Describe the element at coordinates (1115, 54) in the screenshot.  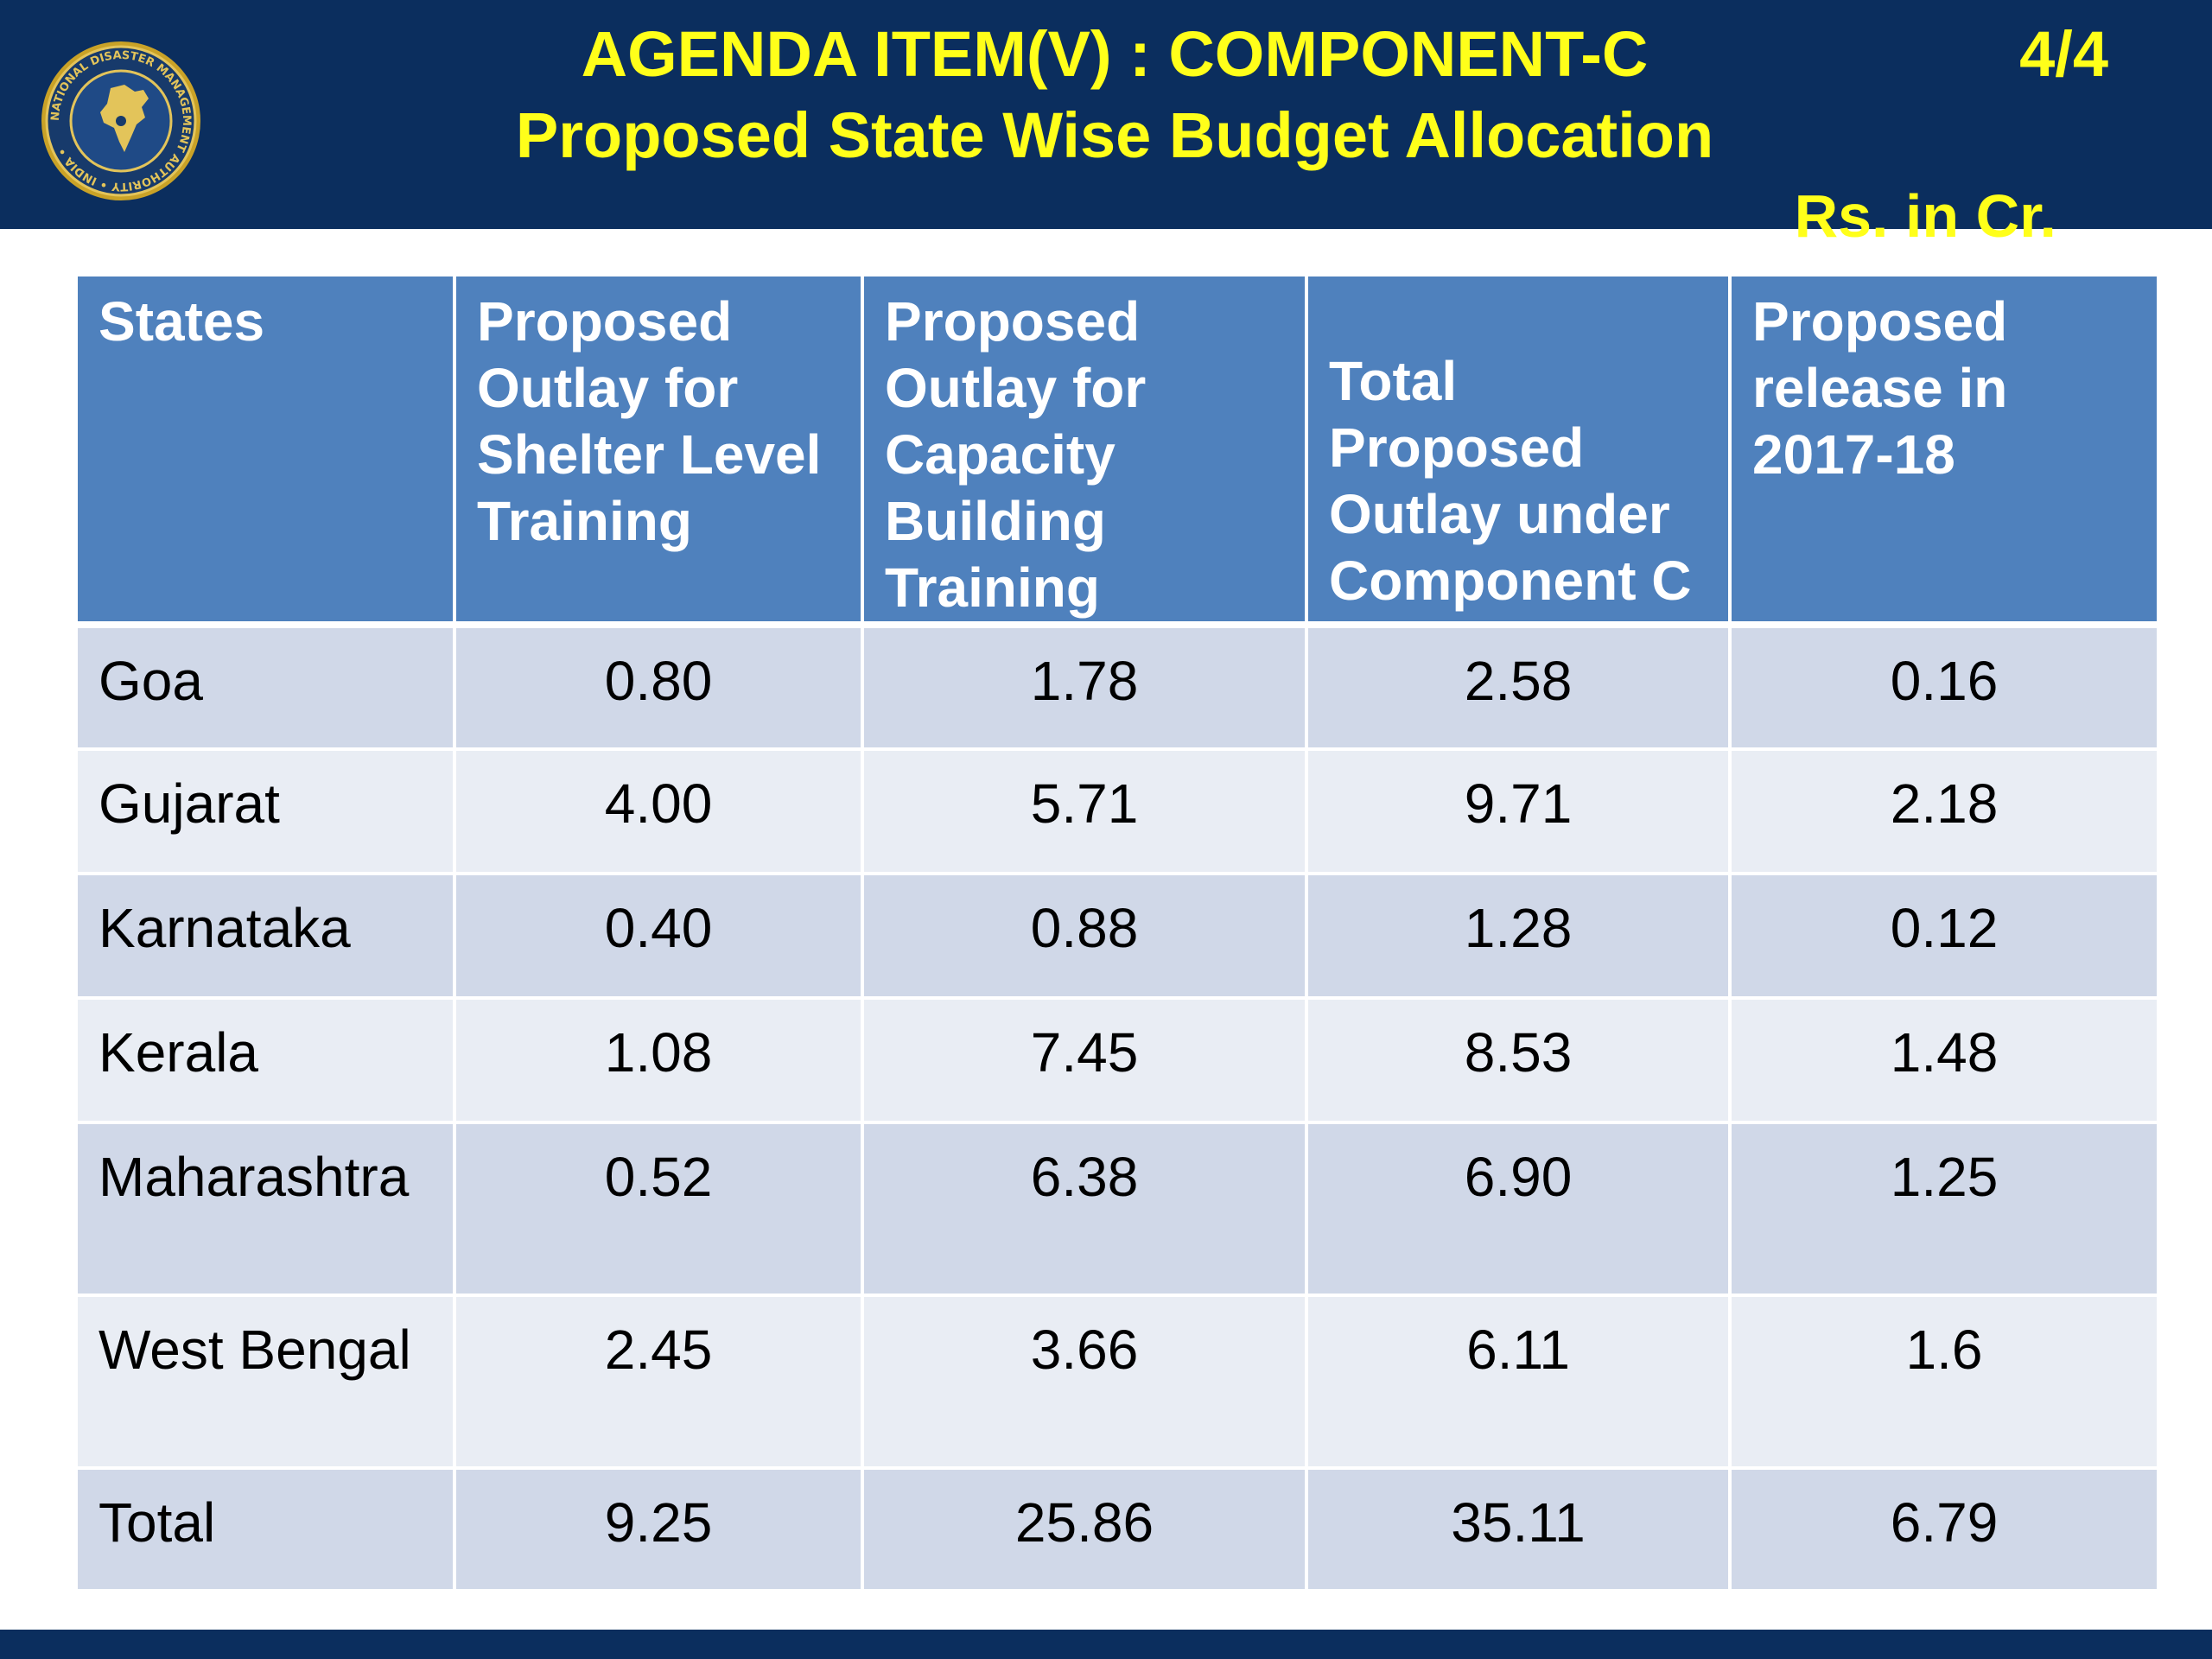
I see `slide-title: AGENDA ITEM(V) : COMPONENT-C` at that location.